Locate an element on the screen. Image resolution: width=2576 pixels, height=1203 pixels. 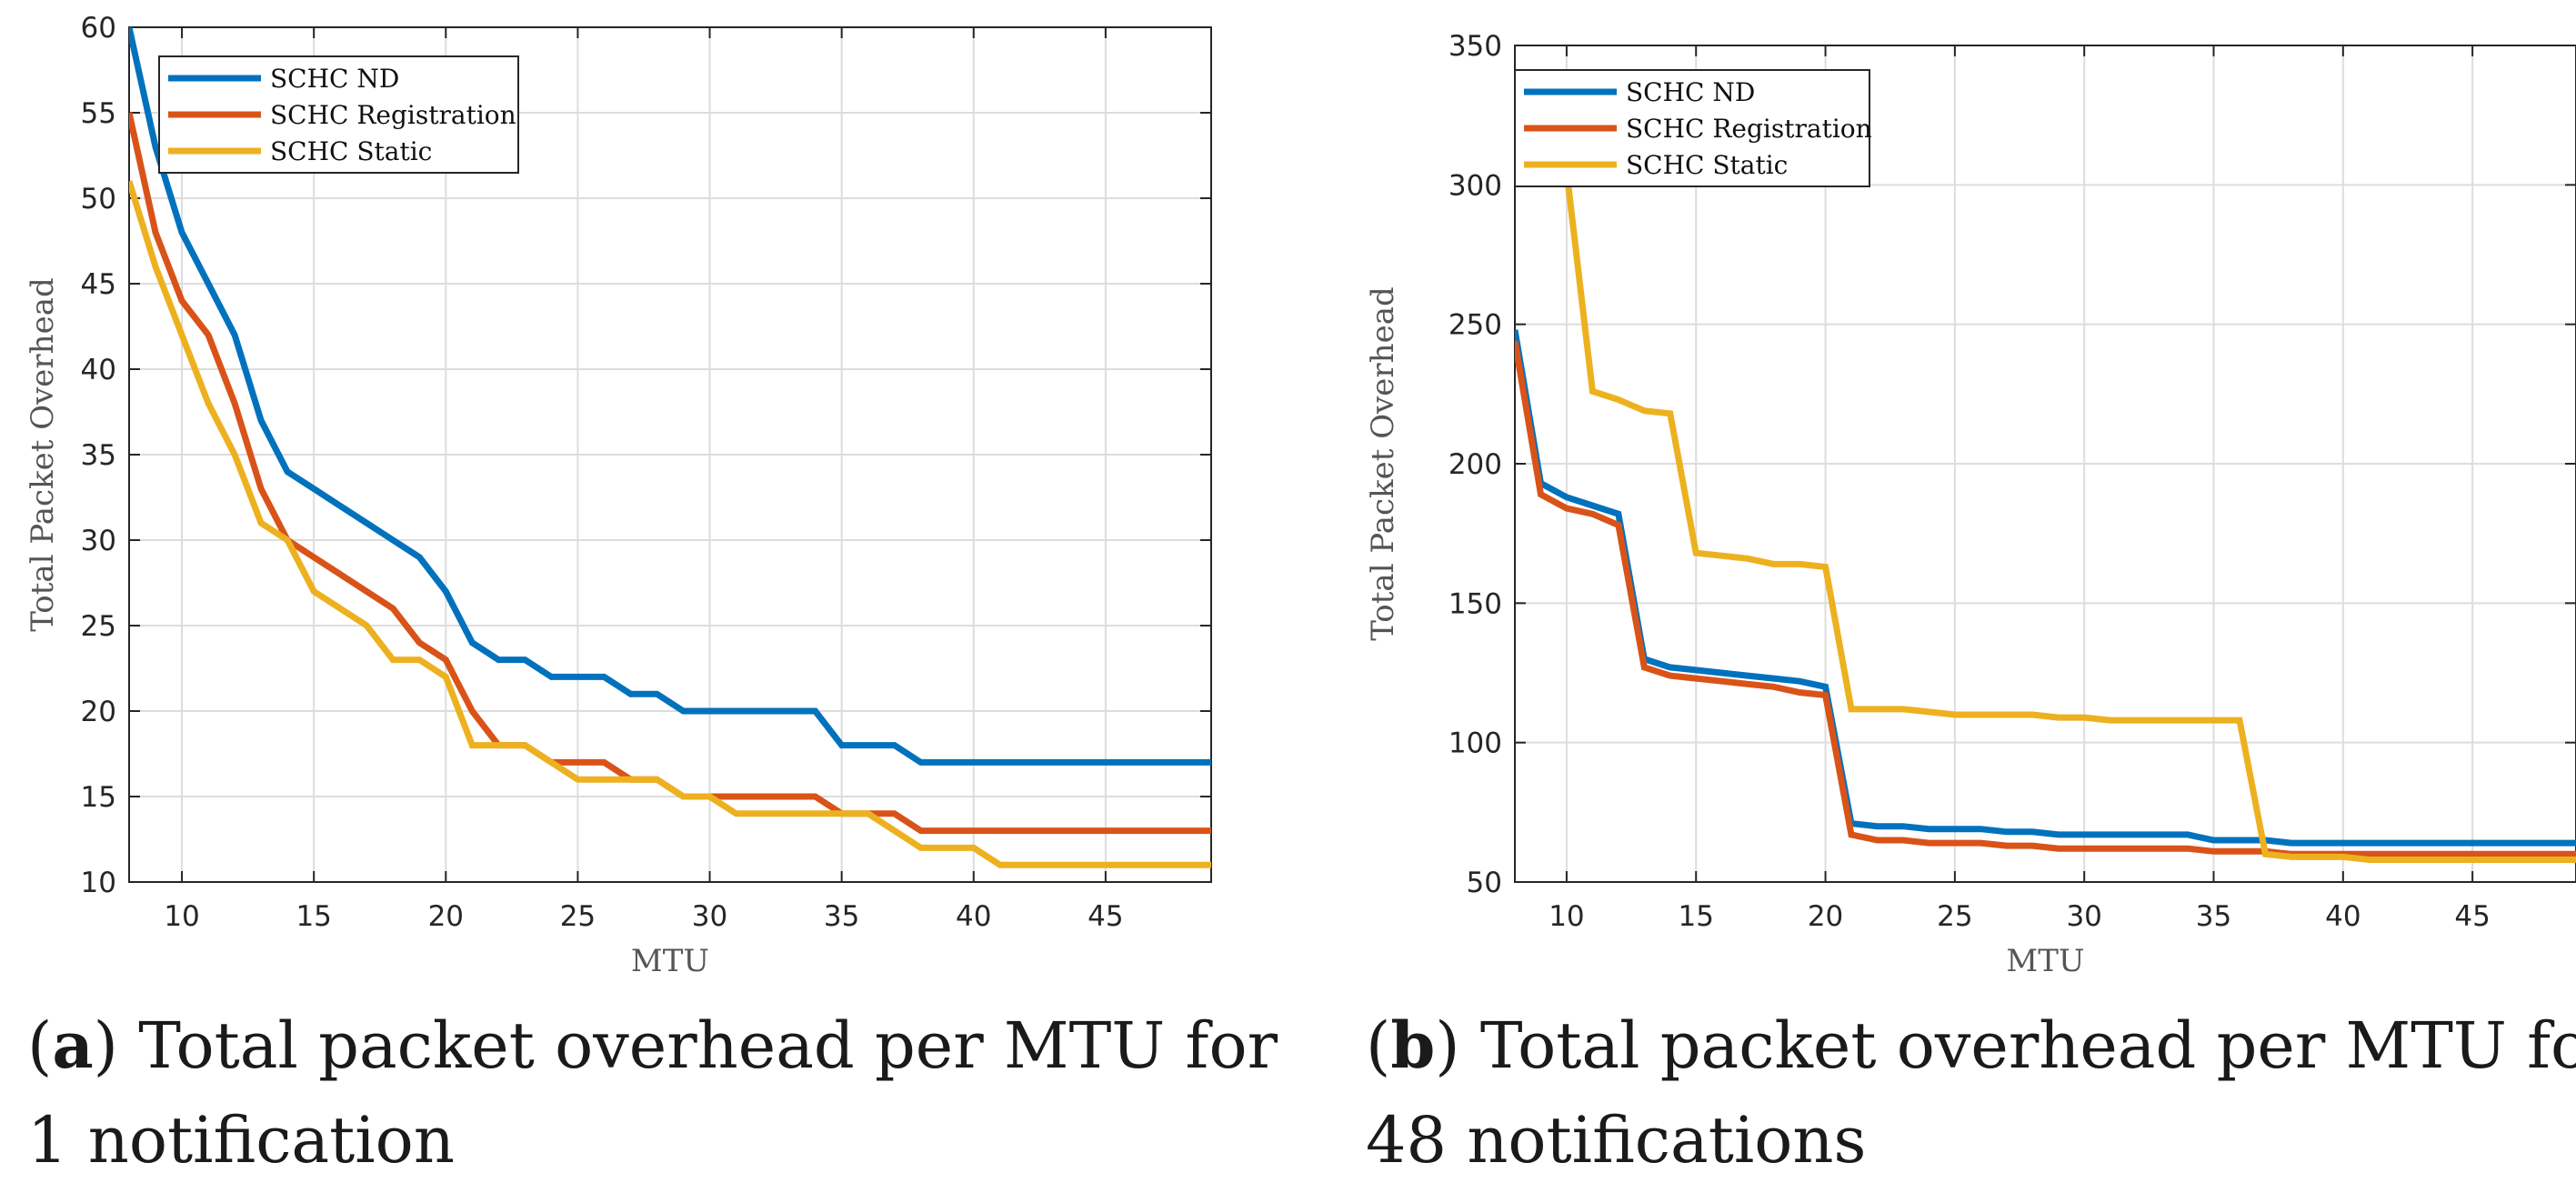
y-tick-label: 150 is located at coordinates (1475, 603).